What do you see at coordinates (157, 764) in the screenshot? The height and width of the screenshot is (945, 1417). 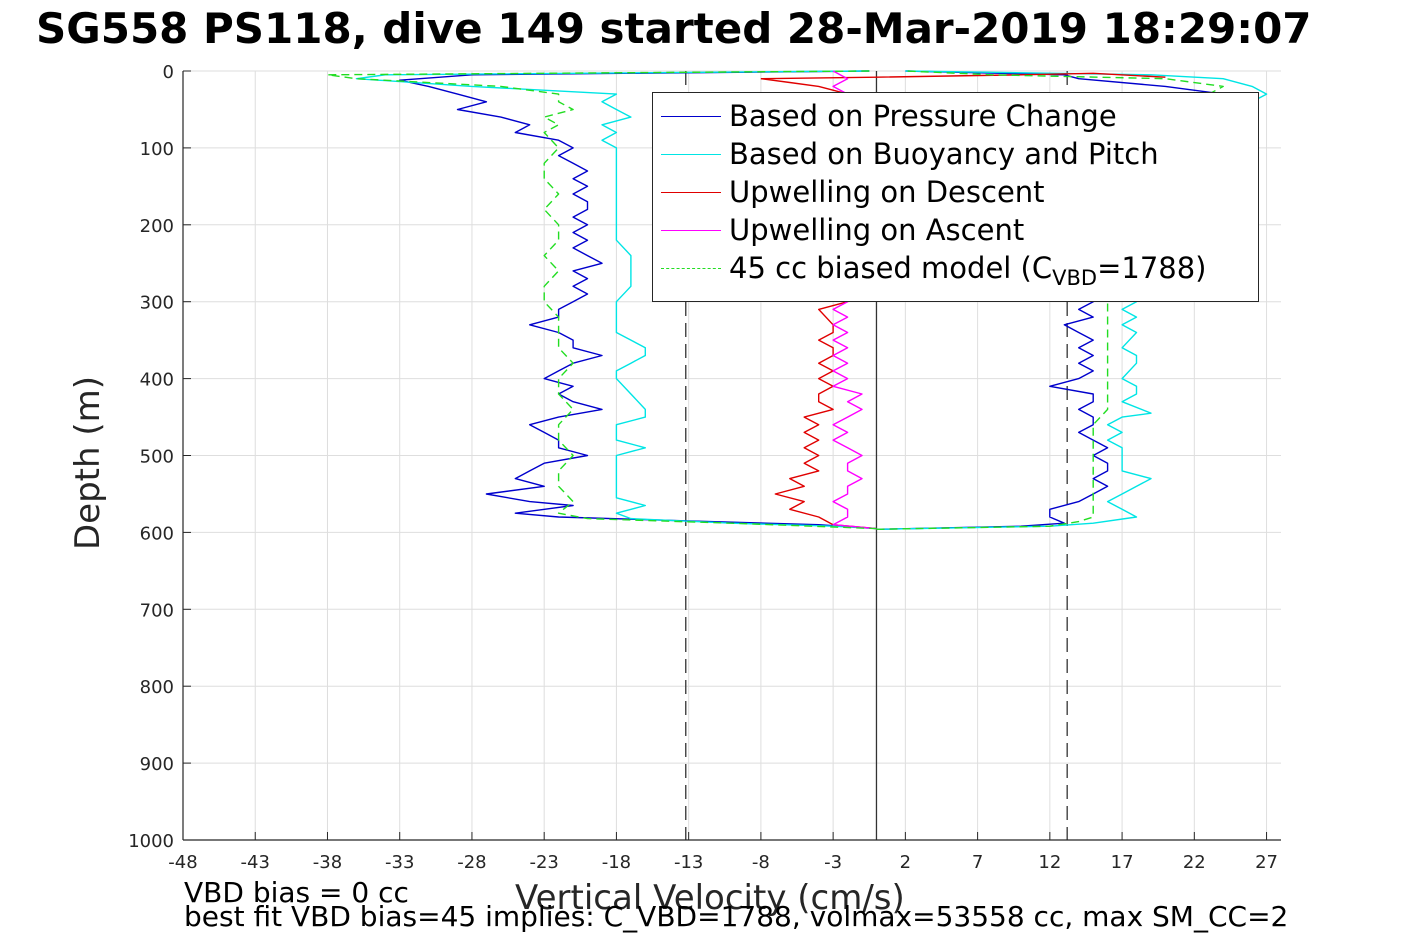 I see `y-tick-label: 900` at bounding box center [157, 764].